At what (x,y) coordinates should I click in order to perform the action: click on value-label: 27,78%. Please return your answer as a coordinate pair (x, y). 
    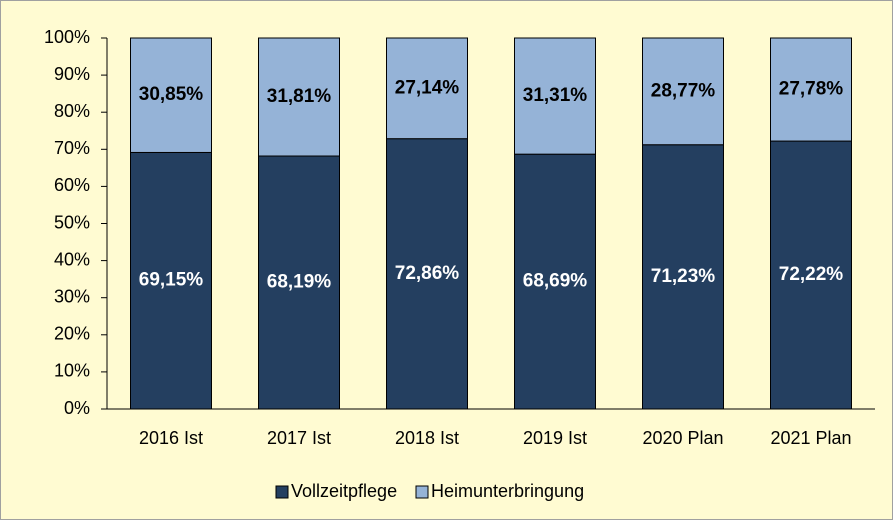
    Looking at the image, I should click on (811, 89).